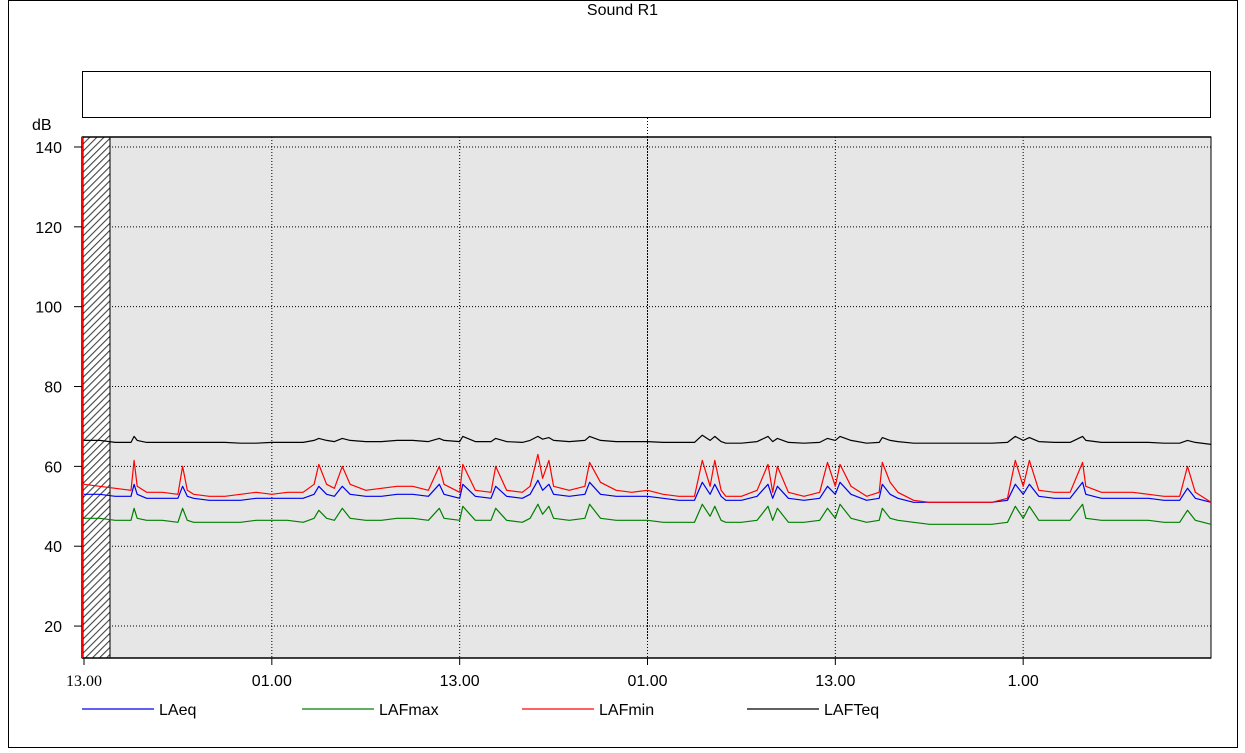 Image resolution: width=1245 pixels, height=753 pixels. I want to click on legend: LAeq LAFmax LAFmin LAFTeq, so click(480, 710).